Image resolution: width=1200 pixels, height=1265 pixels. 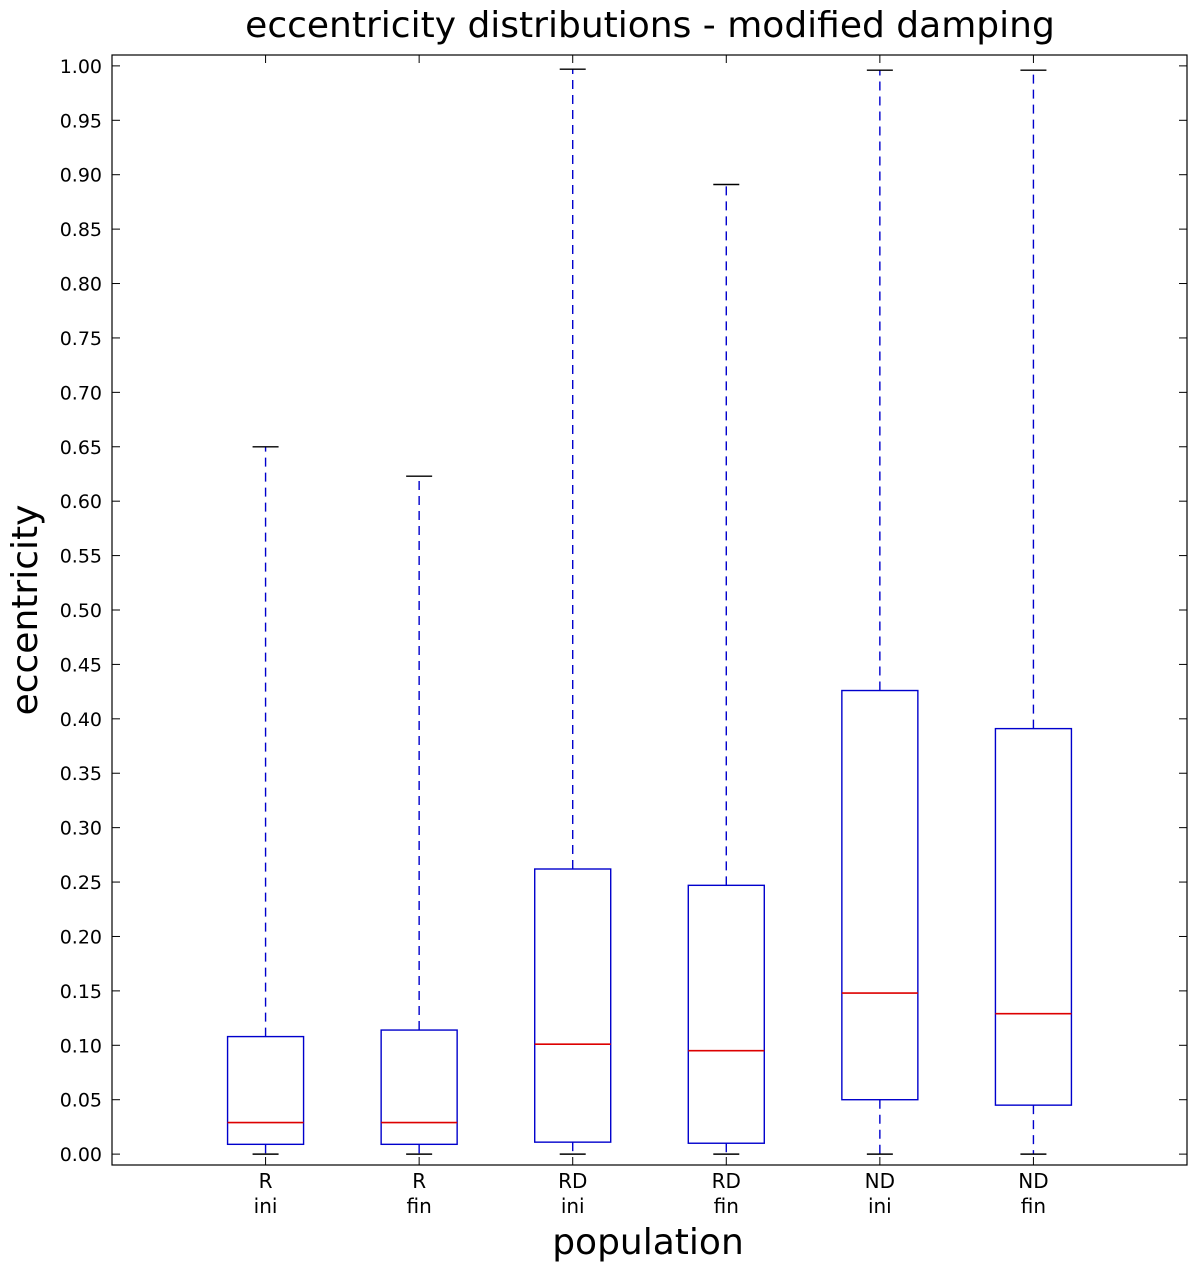 What do you see at coordinates (81, 1155) in the screenshot?
I see `y-tick-label: 0.00` at bounding box center [81, 1155].